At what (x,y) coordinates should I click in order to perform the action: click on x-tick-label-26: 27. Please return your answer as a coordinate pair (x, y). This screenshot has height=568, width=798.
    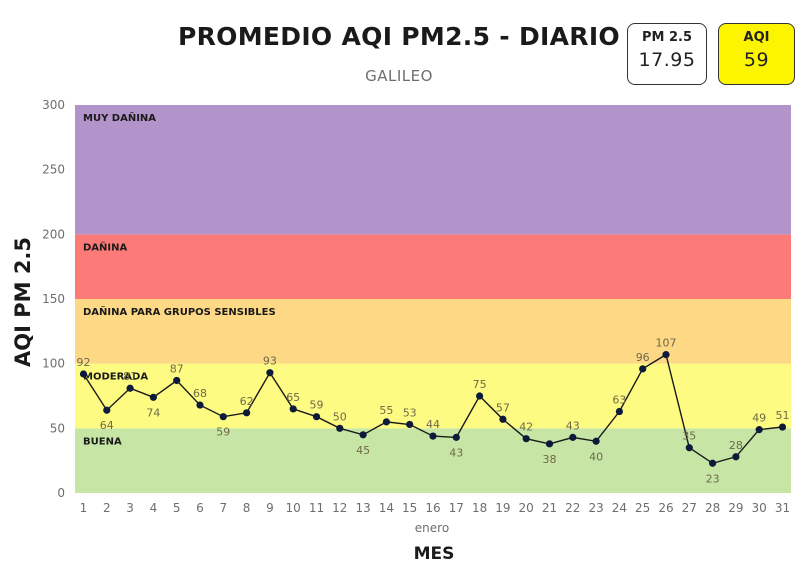
    Looking at the image, I should click on (689, 508).